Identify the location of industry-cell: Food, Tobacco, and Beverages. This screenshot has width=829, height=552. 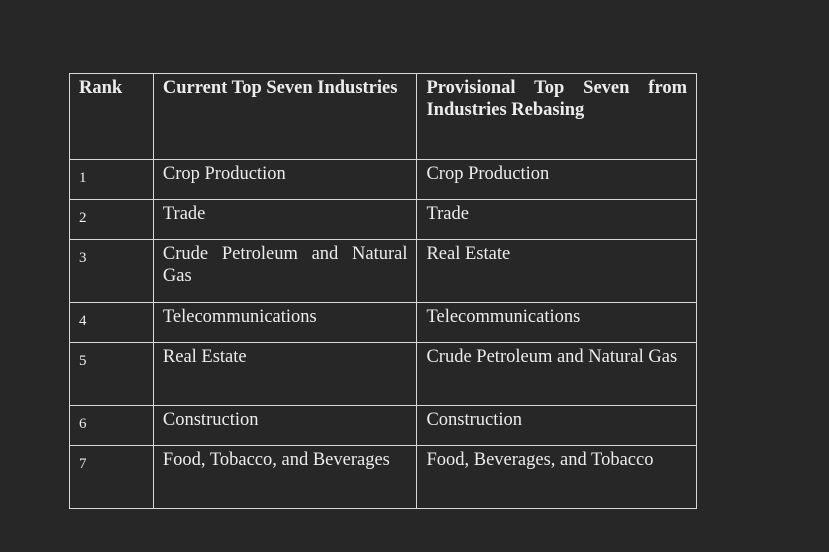
(285, 477).